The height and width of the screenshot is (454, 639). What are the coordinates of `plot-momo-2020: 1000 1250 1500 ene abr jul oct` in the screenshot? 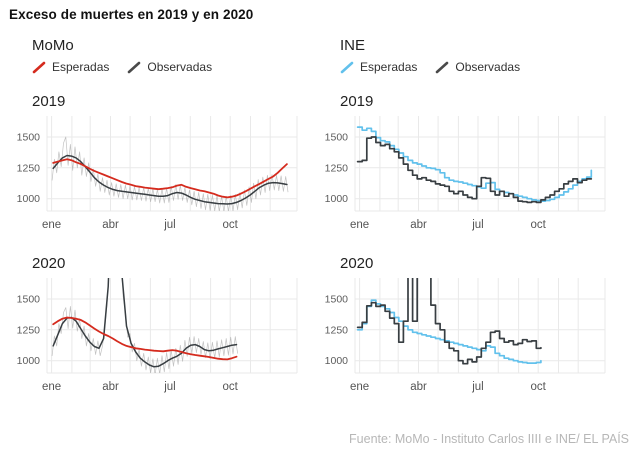 It's located at (157, 335).